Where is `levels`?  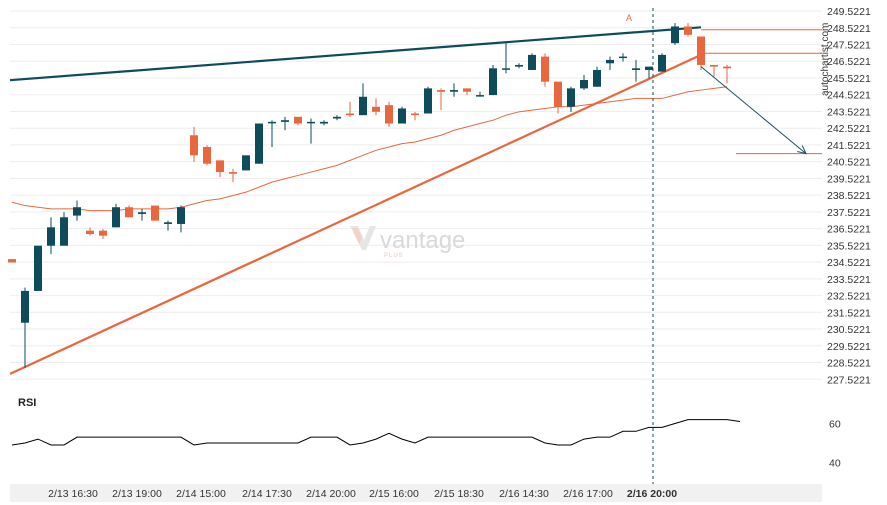
levels is located at coordinates (761, 92).